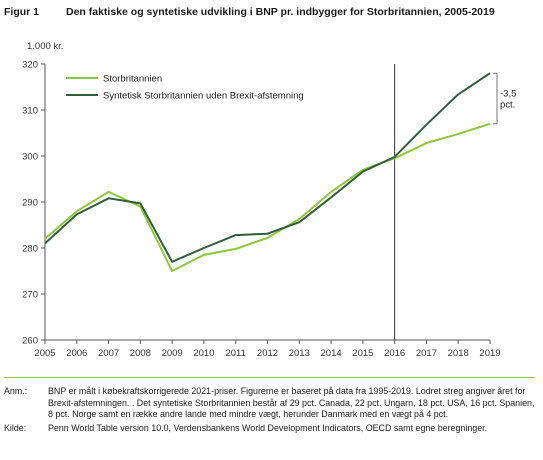 This screenshot has width=543, height=460. I want to click on x-tick-label: 2017, so click(426, 353).